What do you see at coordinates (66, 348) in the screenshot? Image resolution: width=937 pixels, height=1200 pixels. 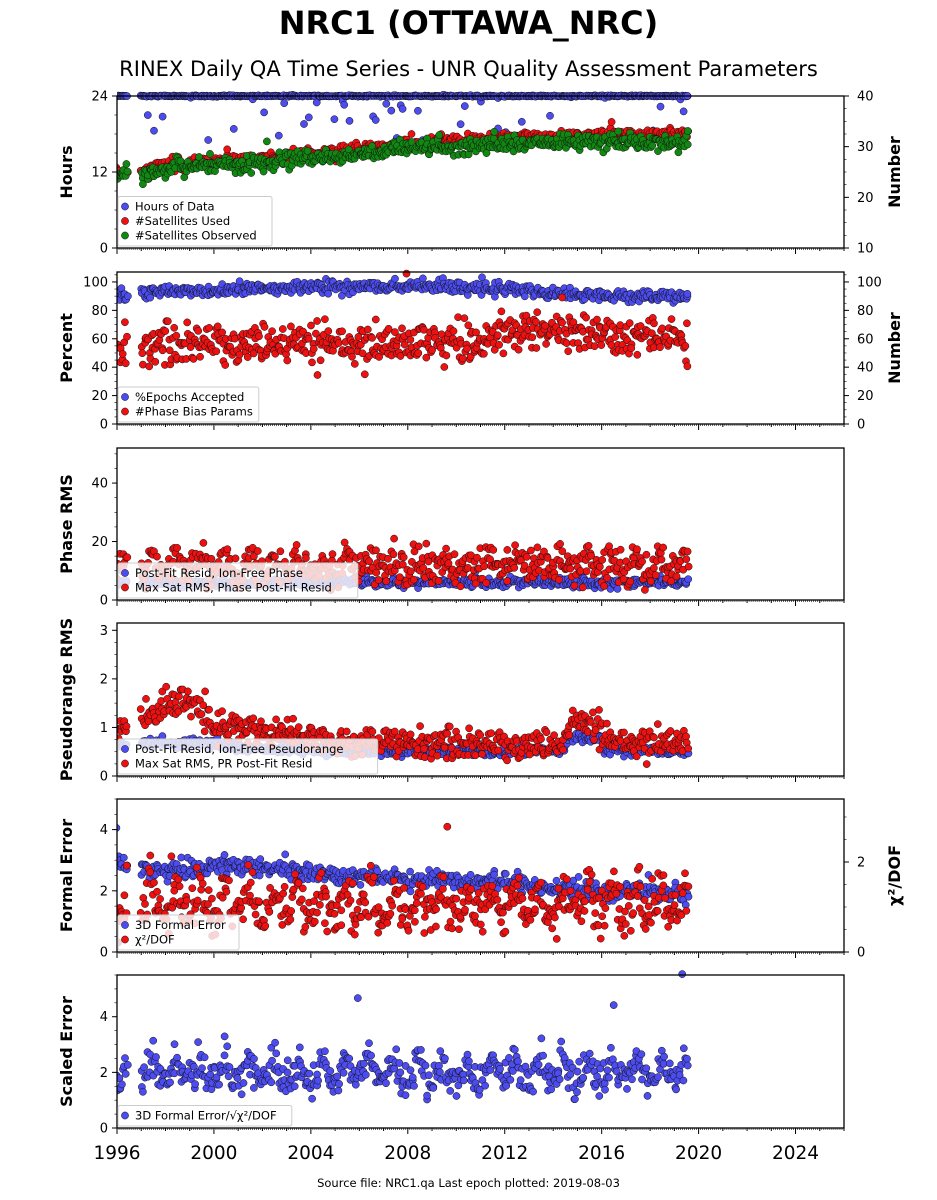 I see `y-axis-label: Percent` at bounding box center [66, 348].